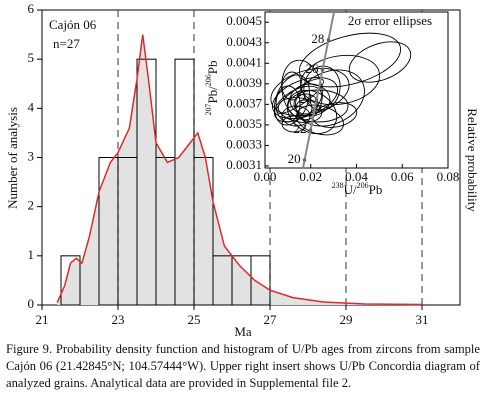 The width and height of the screenshot is (485, 419). Describe the element at coordinates (244, 164) in the screenshot. I see `inset-y-tick-label: 0.0031` at that location.